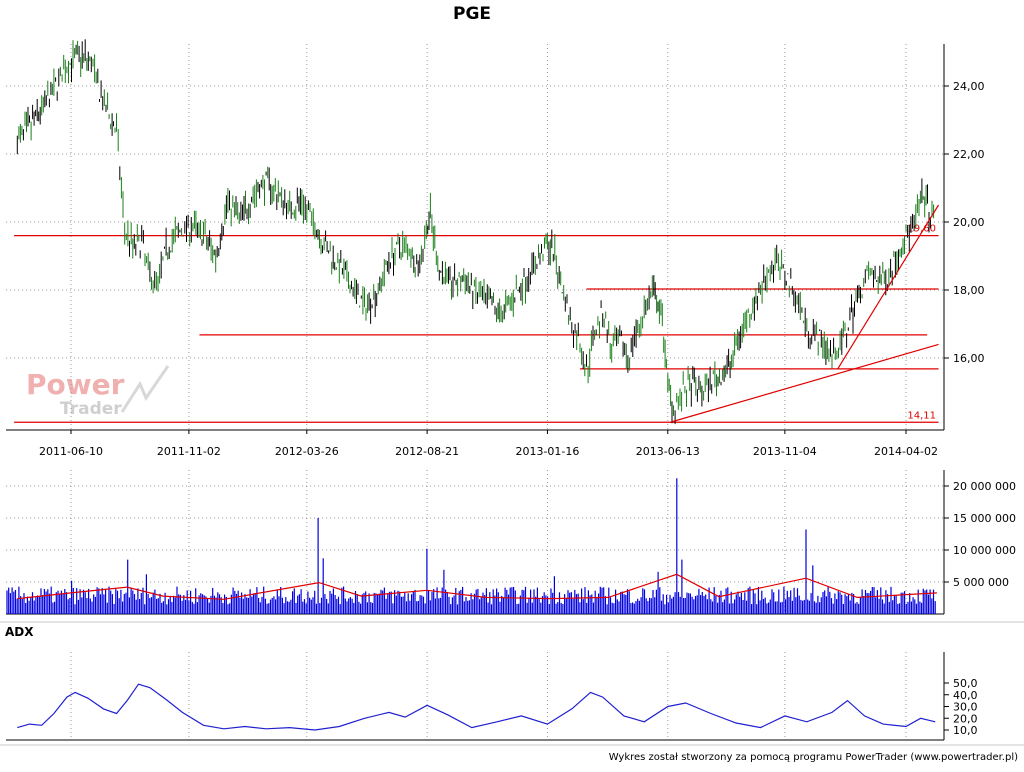  Describe the element at coordinates (965, 730) in the screenshot. I see `adx-tick-label: 10,0` at that location.